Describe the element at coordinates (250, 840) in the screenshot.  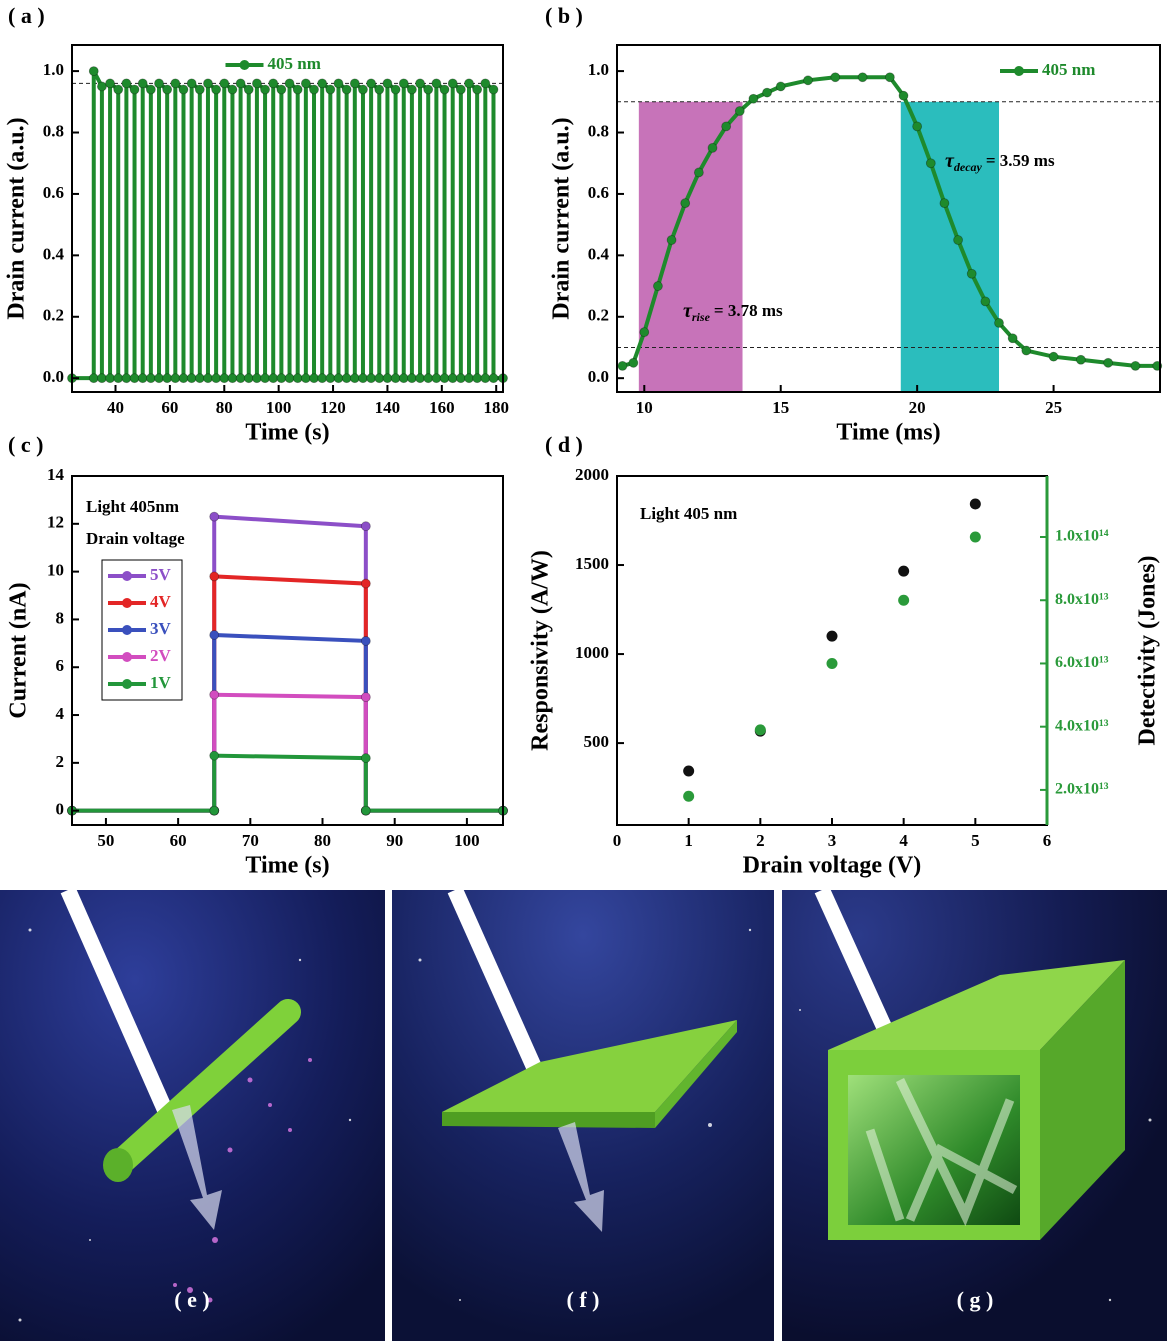
I see `x-tick-label: 70` at that location.